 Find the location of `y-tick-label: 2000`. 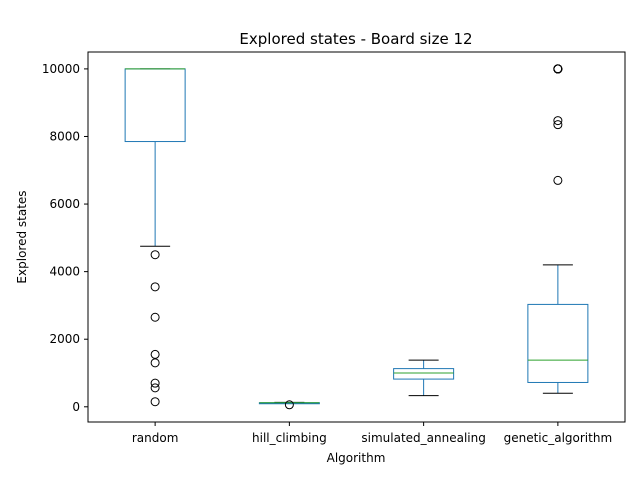

y-tick-label: 2000 is located at coordinates (64, 339).